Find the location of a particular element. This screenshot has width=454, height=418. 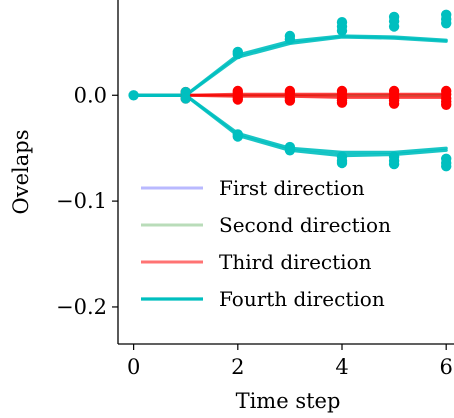

y-tick-label: −0.2 is located at coordinates (81, 307).